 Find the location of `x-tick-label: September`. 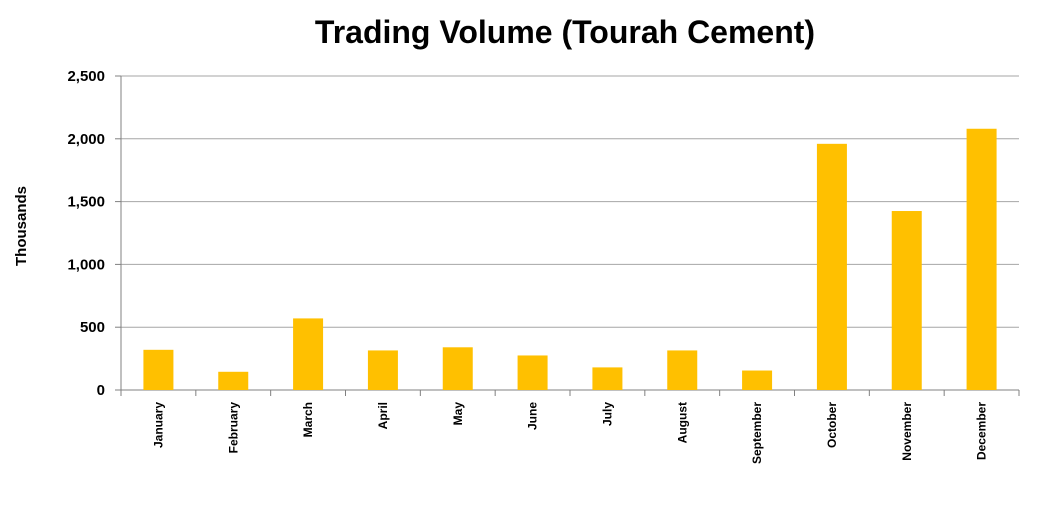

x-tick-label: September is located at coordinates (757, 433).